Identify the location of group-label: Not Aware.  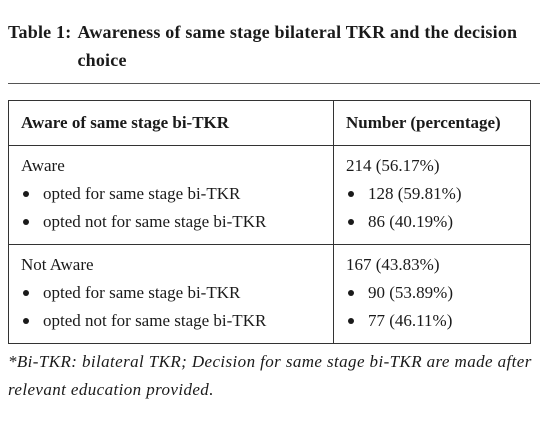
(171, 261).